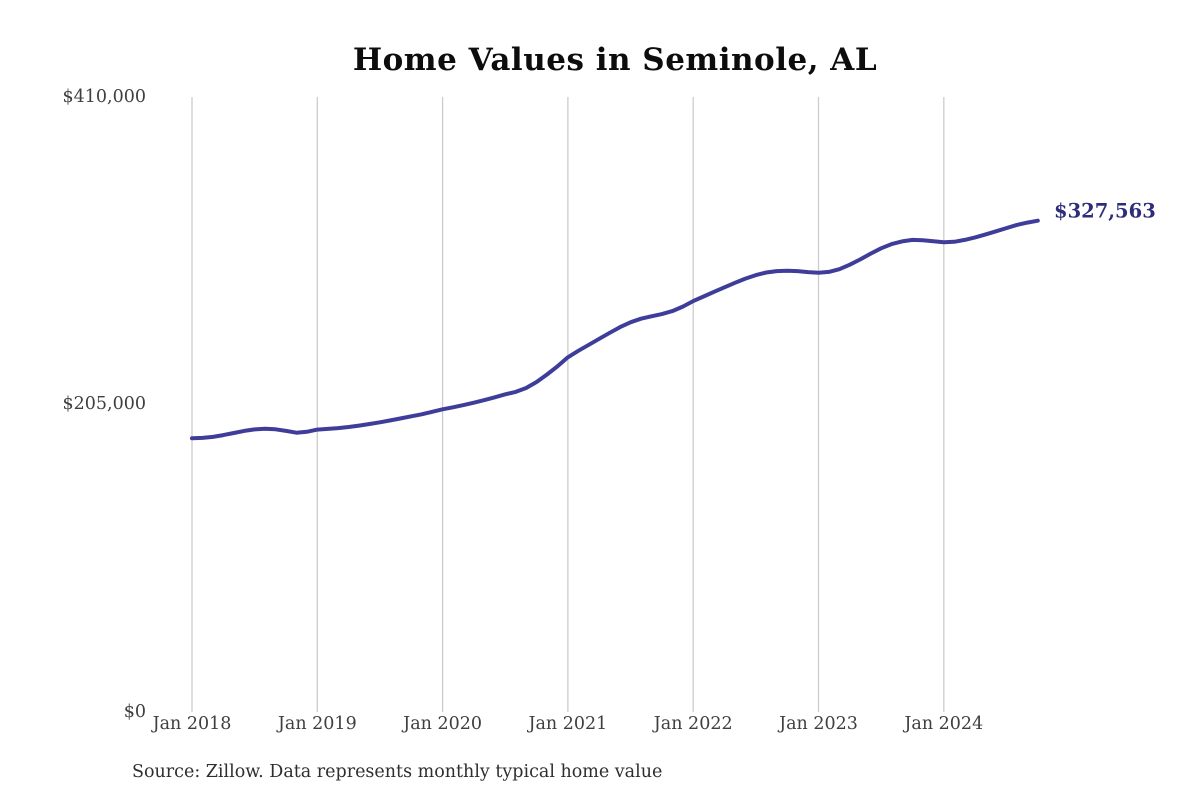 Image resolution: width=1200 pixels, height=800 pixels. I want to click on y-tick-label-0: $0, so click(134, 712).